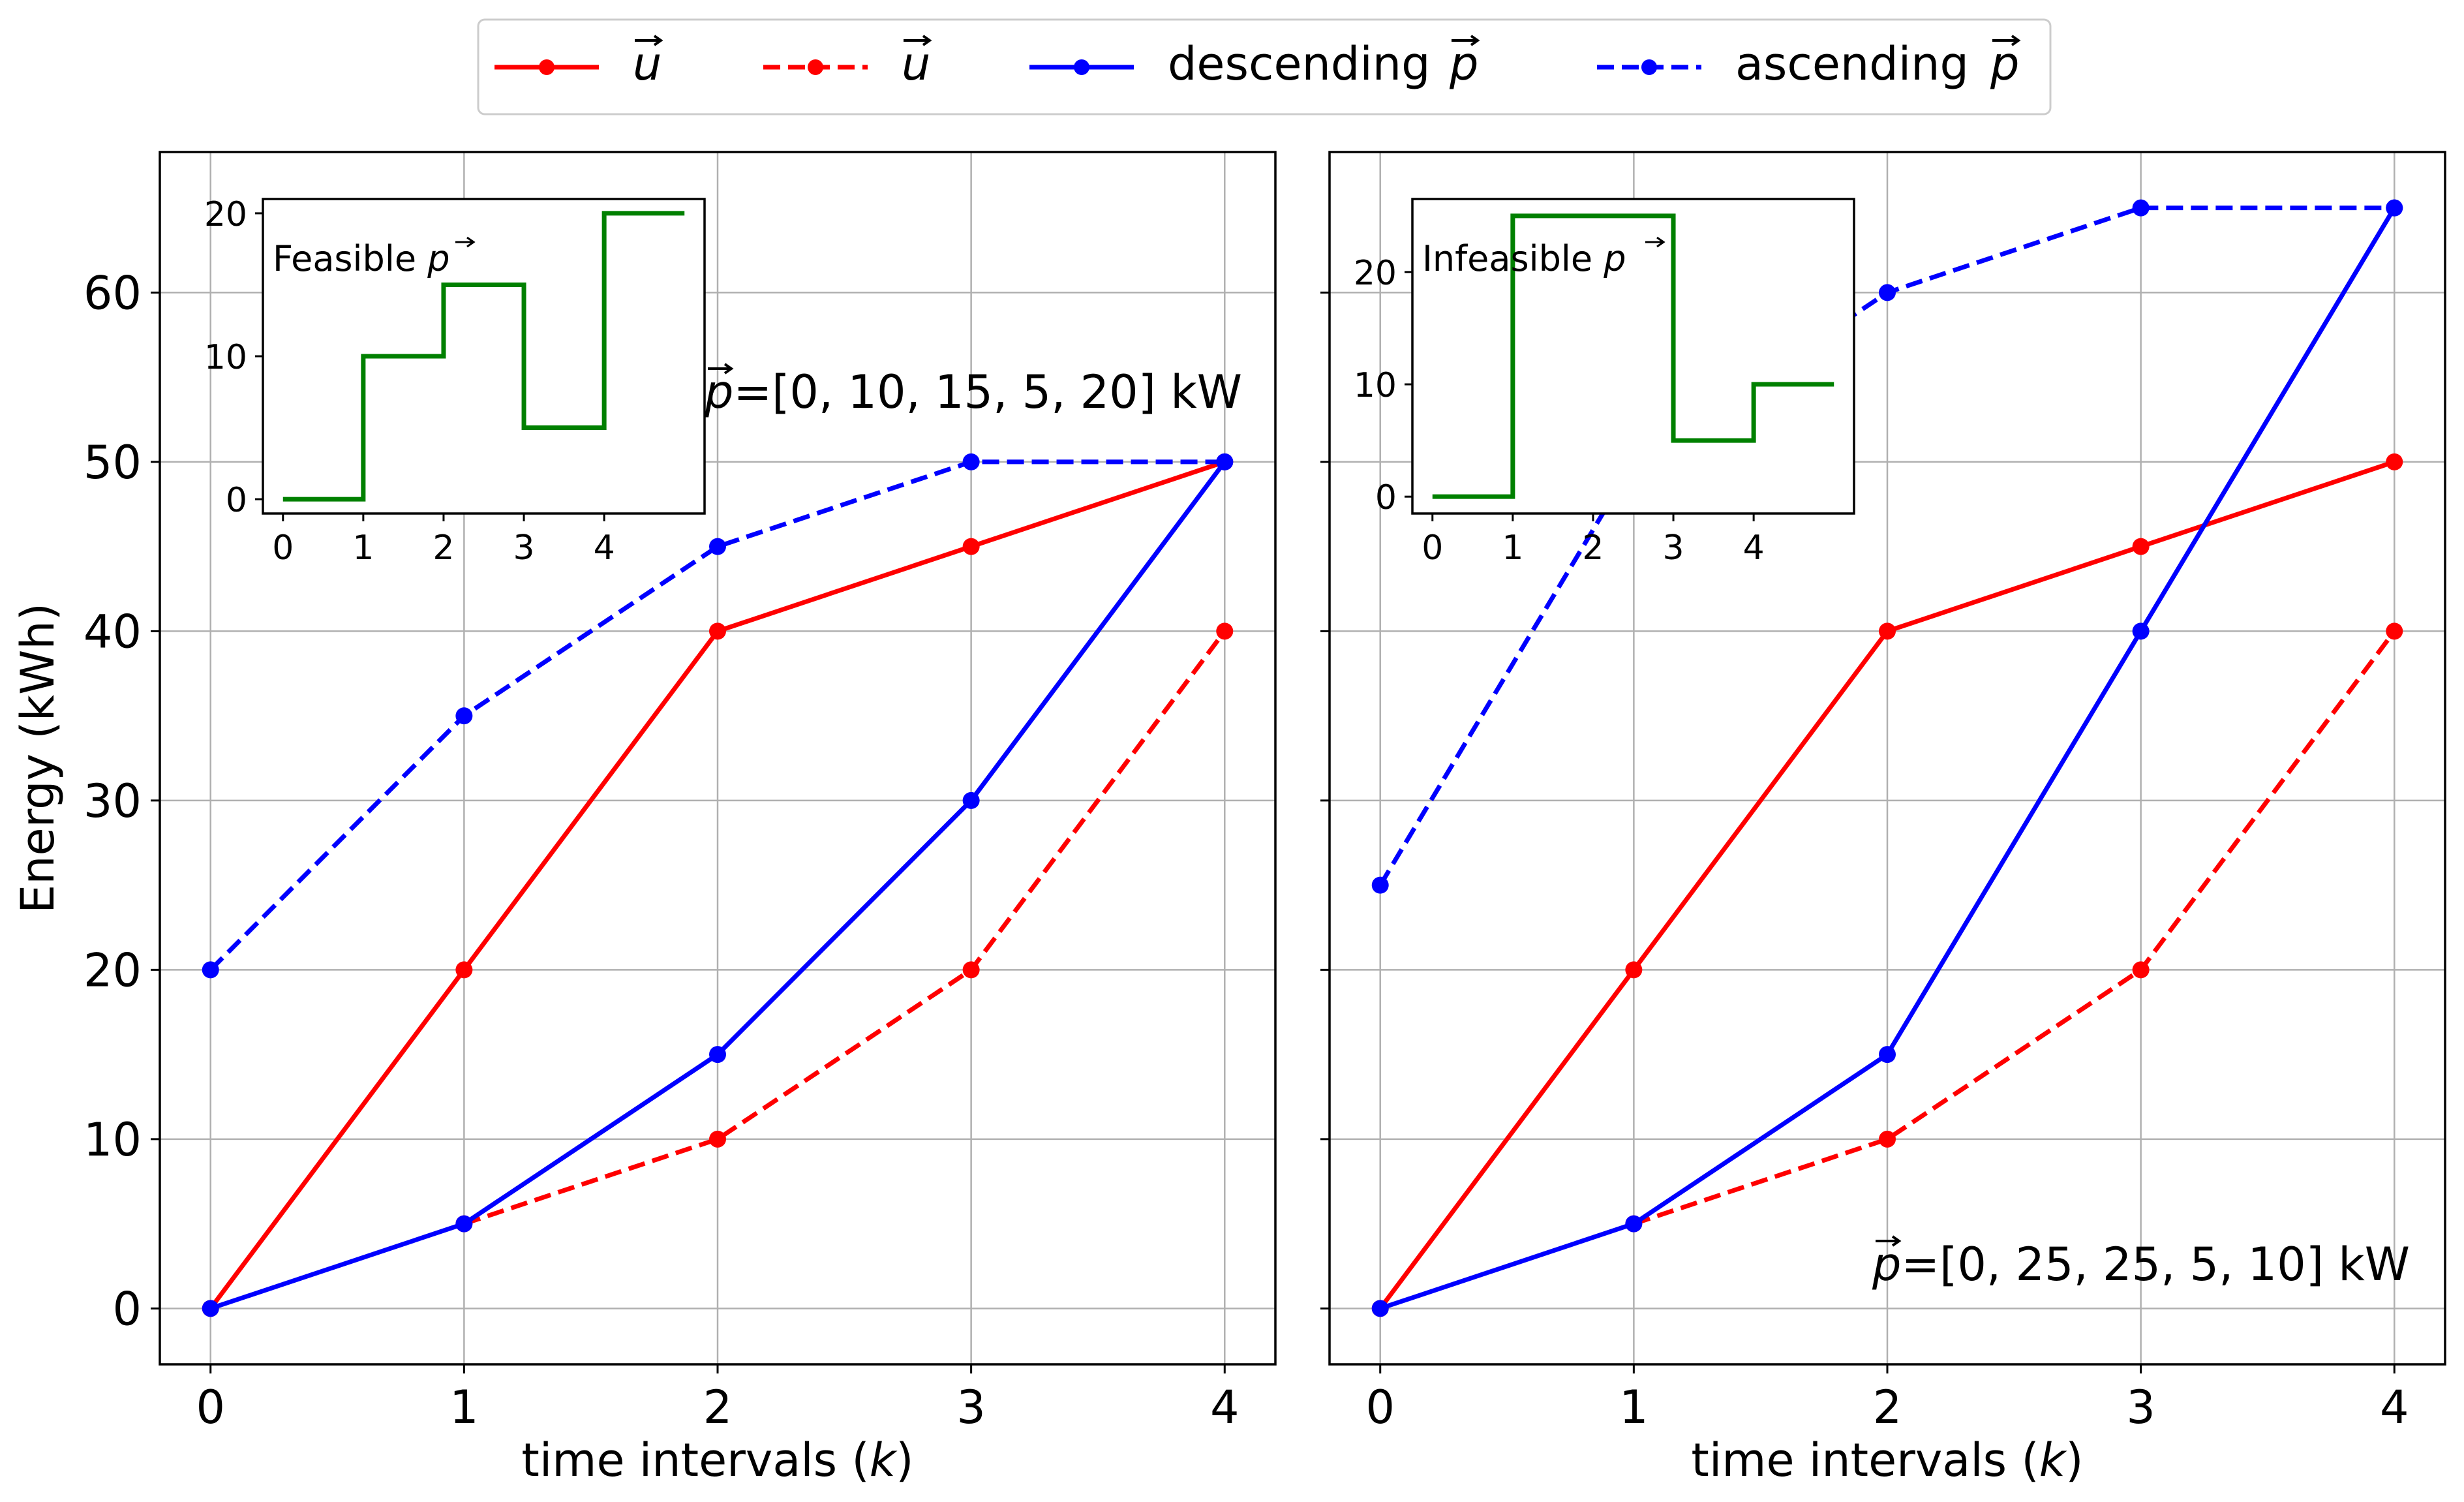 This screenshot has width=2464, height=1502. I want to click on power-annotation: p=[0, 25, 25, 5, 10] kW, so click(2141, 1264).